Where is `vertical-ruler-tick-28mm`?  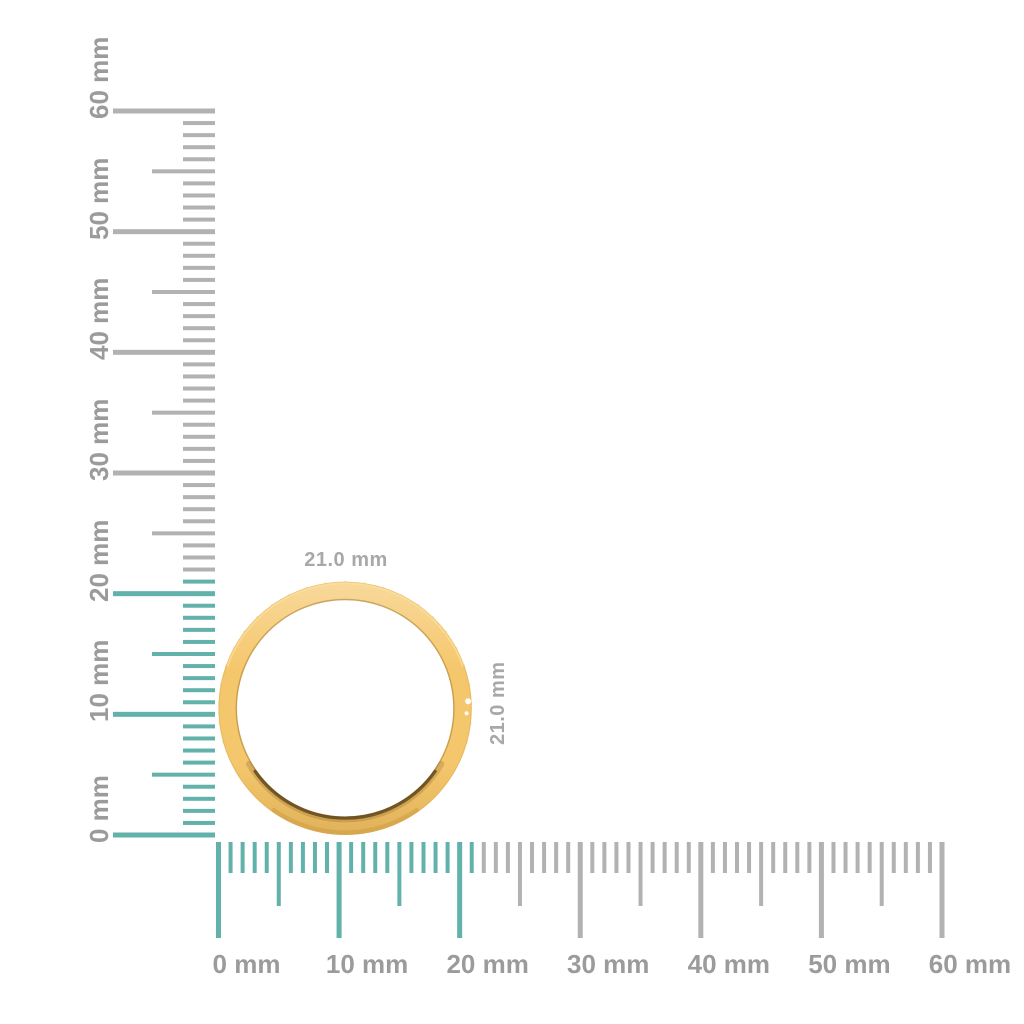
vertical-ruler-tick-28mm is located at coordinates (199, 497).